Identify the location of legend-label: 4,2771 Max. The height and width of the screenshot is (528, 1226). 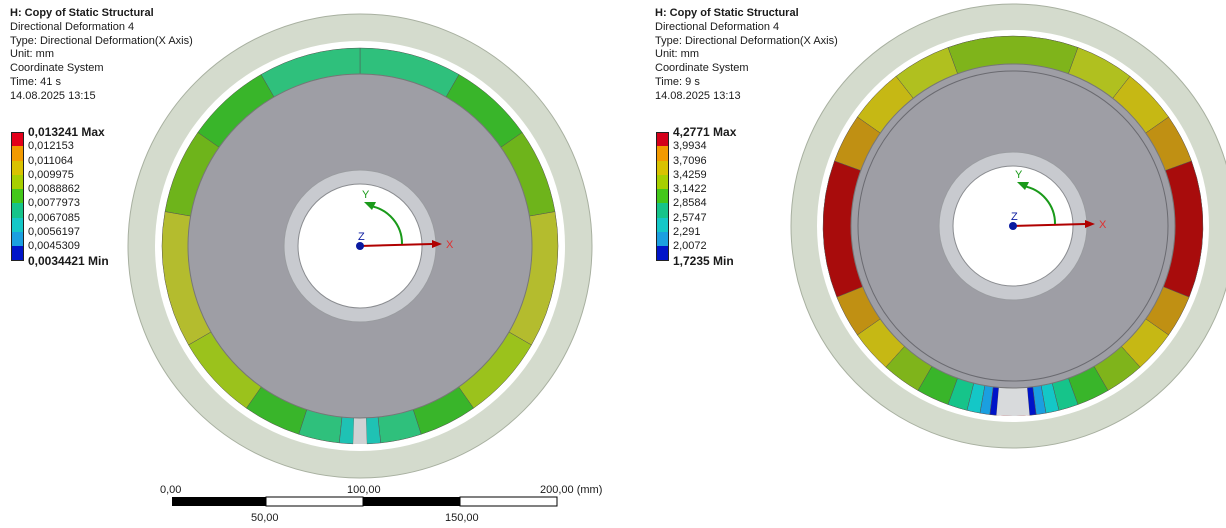
(705, 132).